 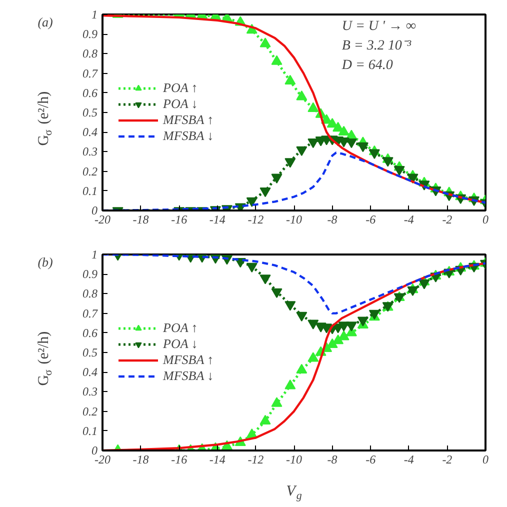 I want to click on annotation: D = 64.0, so click(x=366, y=65).